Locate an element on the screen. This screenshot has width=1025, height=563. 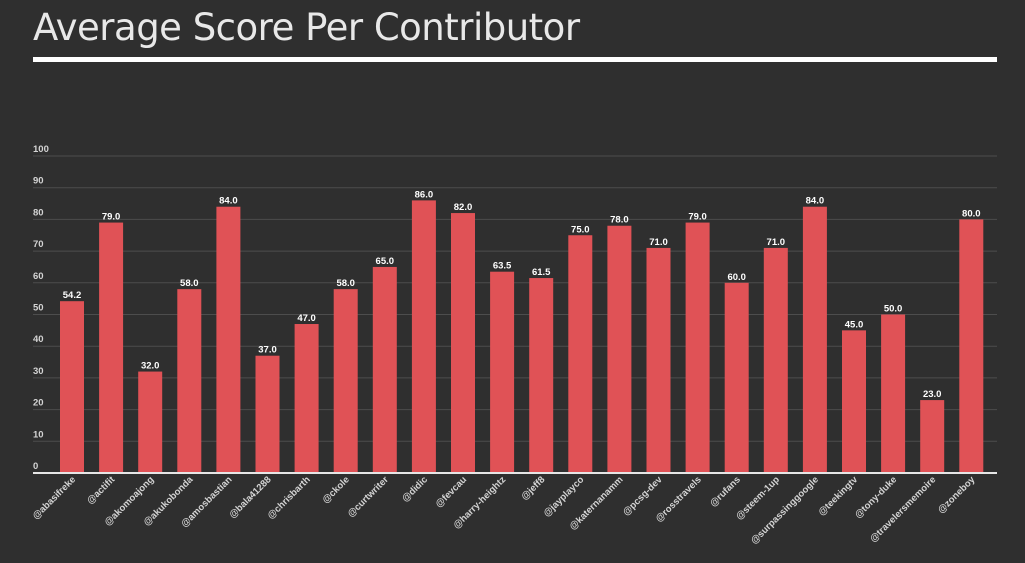
y-tick-label: 40 is located at coordinates (38, 339).